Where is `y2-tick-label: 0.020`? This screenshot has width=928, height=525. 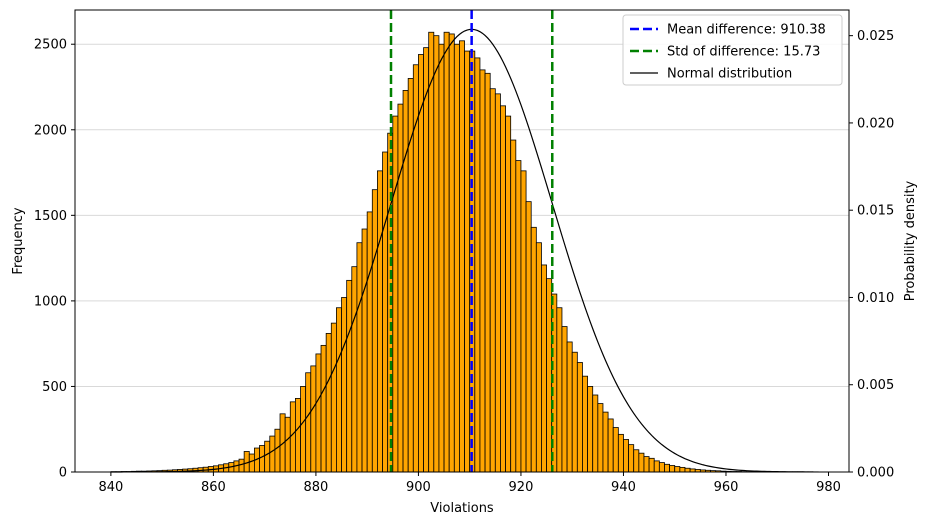 y2-tick-label: 0.020 is located at coordinates (875, 123).